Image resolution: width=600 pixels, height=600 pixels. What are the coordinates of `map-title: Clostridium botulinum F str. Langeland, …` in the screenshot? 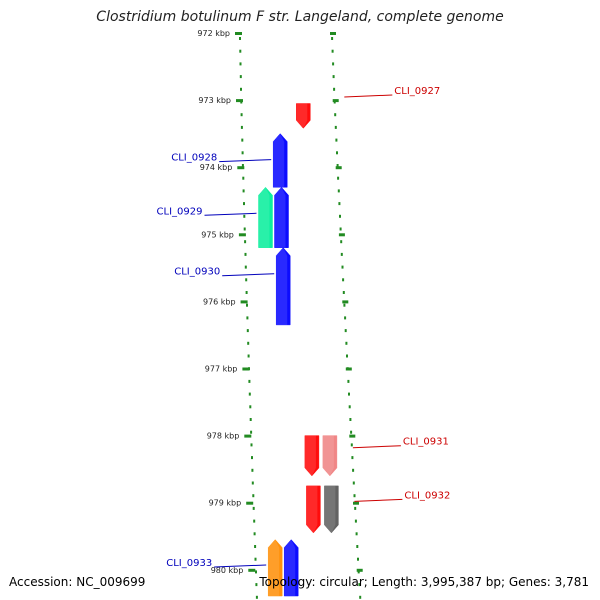 It's located at (300, 17).